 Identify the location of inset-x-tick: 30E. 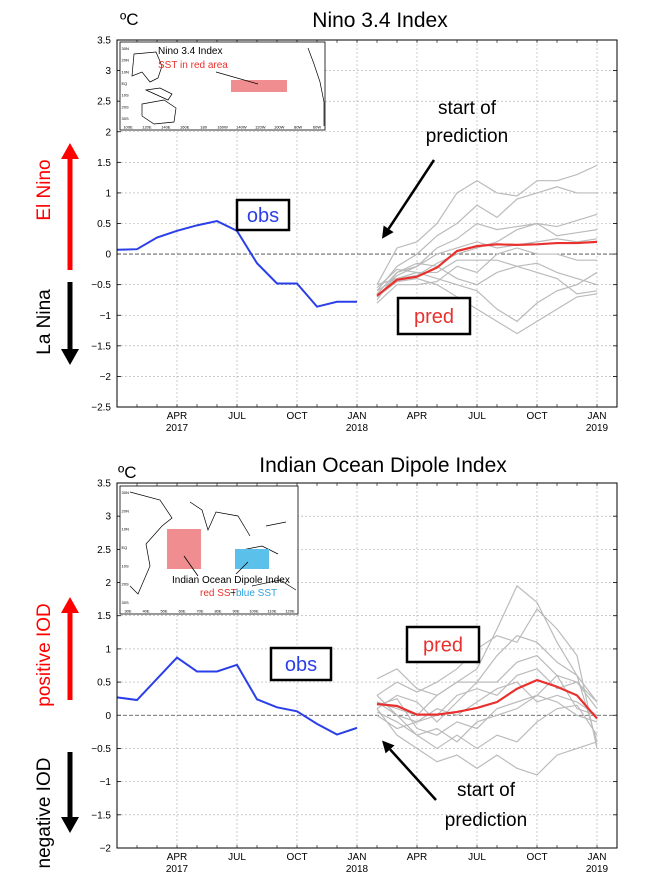
(127, 611).